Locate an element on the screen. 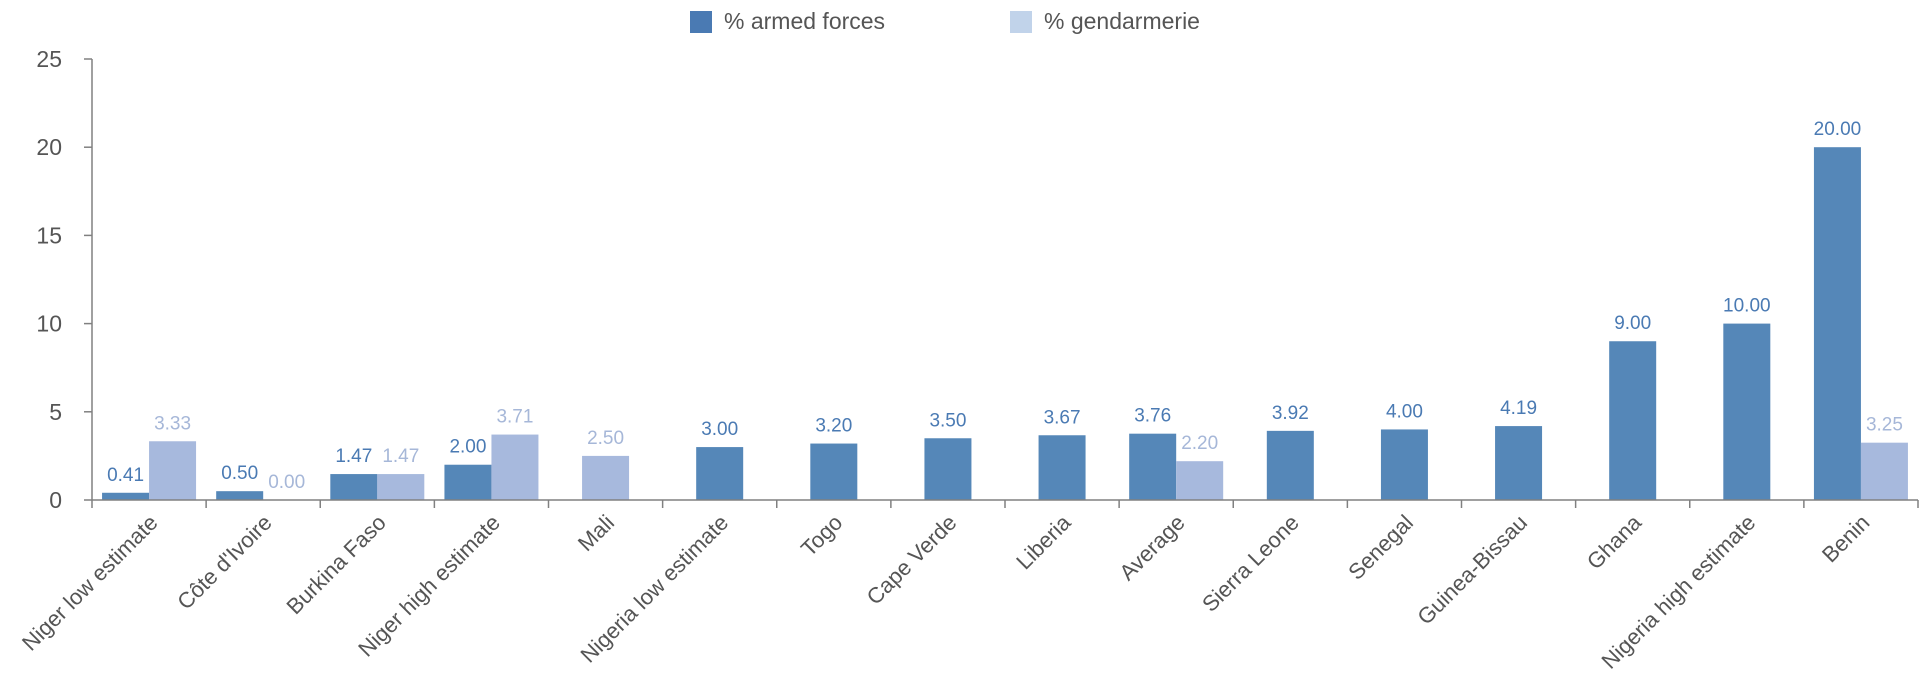  data-label-armed-forces: 3.50 is located at coordinates (947, 420).